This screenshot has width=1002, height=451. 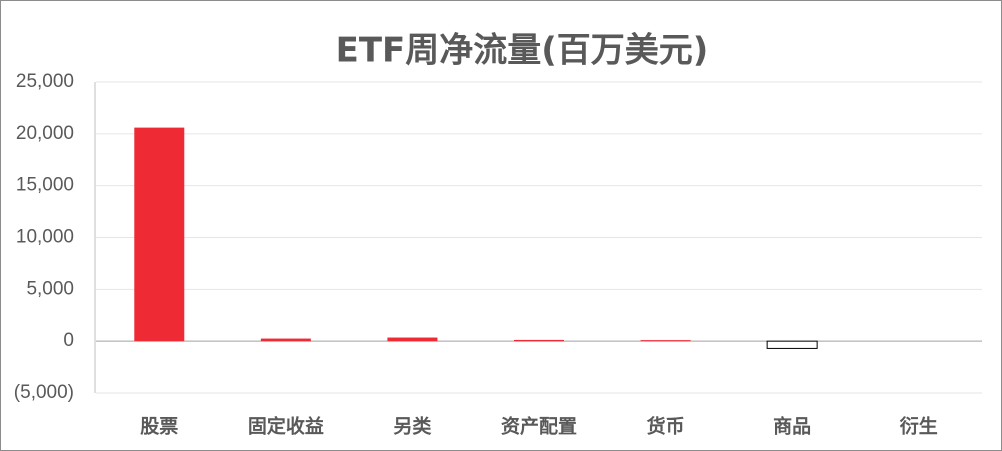 I want to click on y-tick-label: 5,000, so click(x=50, y=288).